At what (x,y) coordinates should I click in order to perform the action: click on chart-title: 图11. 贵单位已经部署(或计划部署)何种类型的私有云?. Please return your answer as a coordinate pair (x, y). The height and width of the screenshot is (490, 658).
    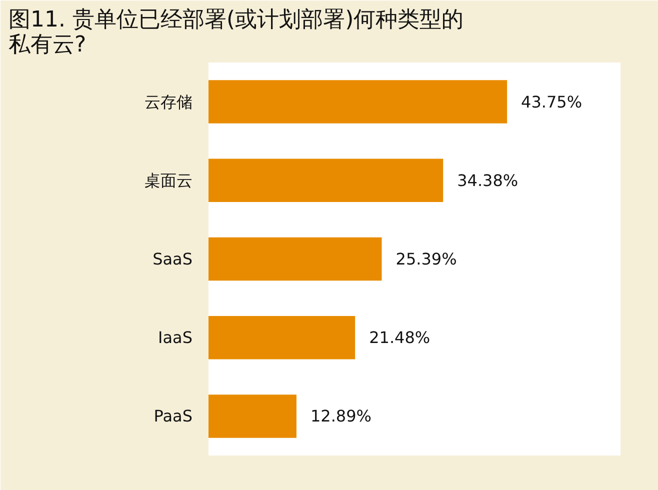
    Looking at the image, I should click on (236, 33).